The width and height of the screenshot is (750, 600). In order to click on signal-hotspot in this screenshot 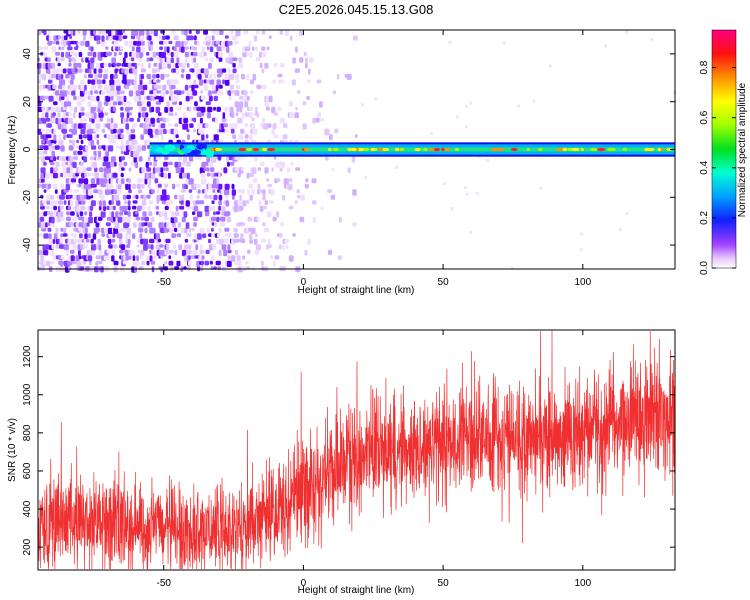, I will do `click(514, 149)`.